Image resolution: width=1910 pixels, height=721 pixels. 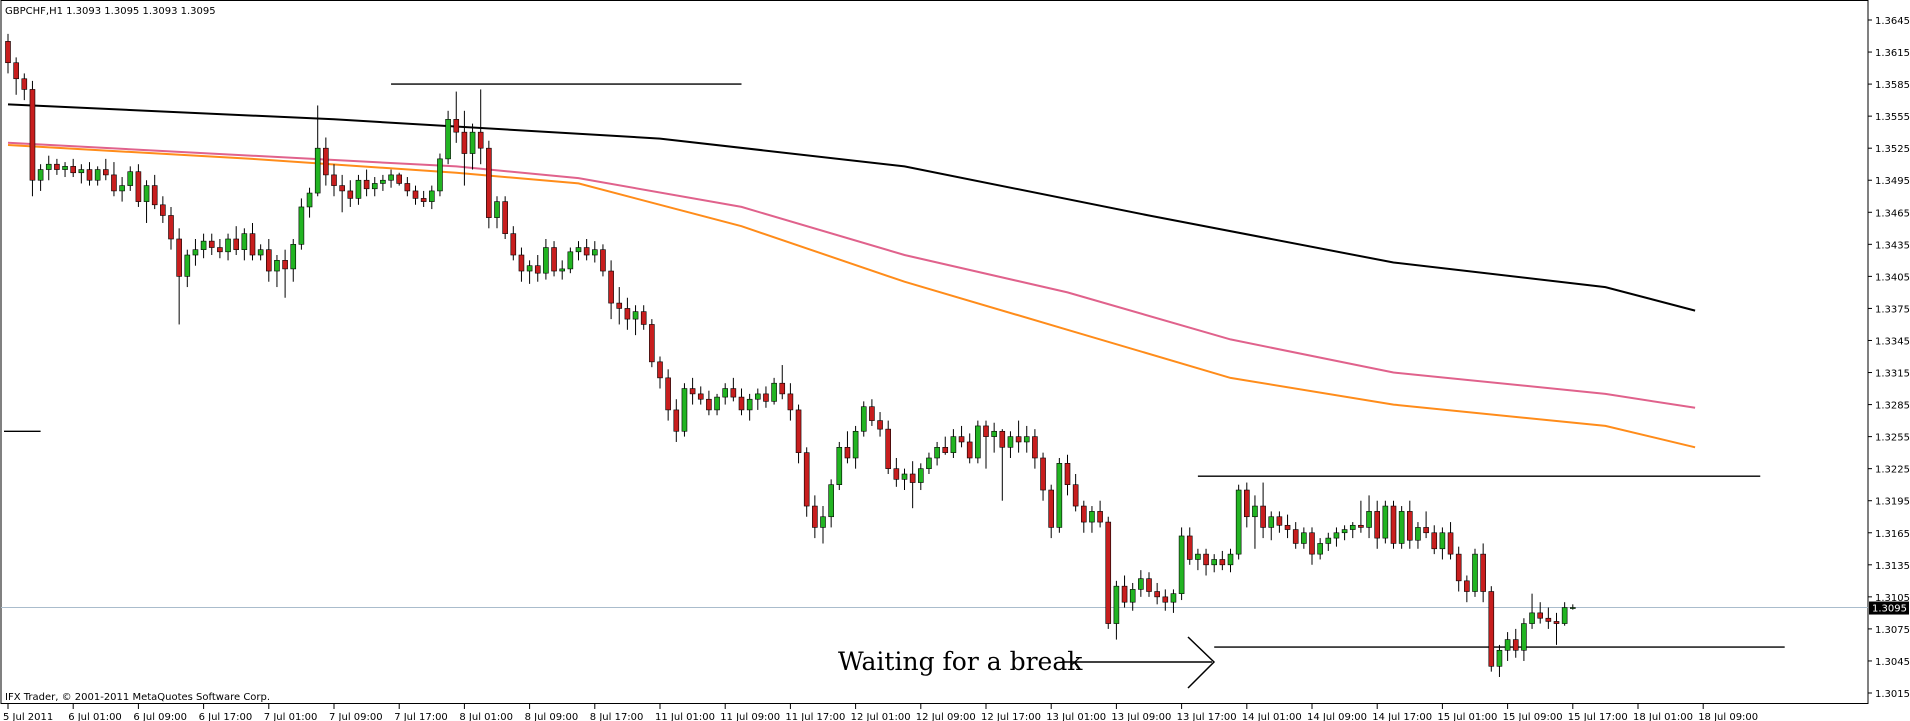 What do you see at coordinates (1892, 53) in the screenshot?
I see `price-tick-label-1: 1.3615` at bounding box center [1892, 53].